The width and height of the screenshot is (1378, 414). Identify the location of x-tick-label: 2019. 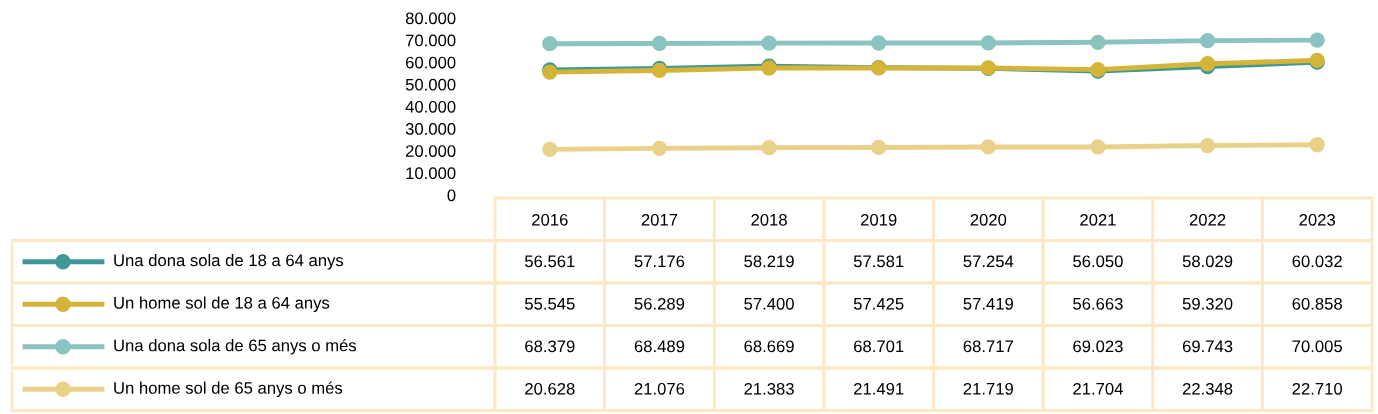
(878, 219).